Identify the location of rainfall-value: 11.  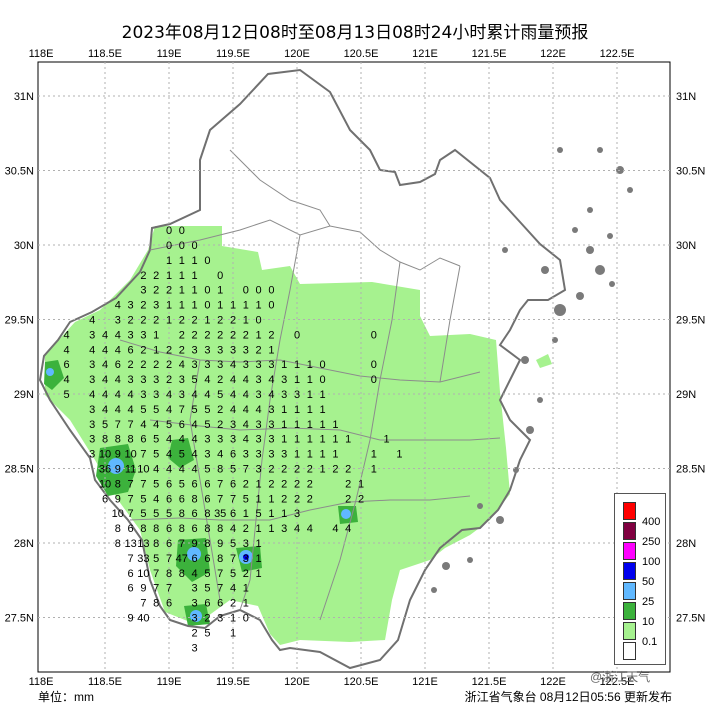
(130, 470).